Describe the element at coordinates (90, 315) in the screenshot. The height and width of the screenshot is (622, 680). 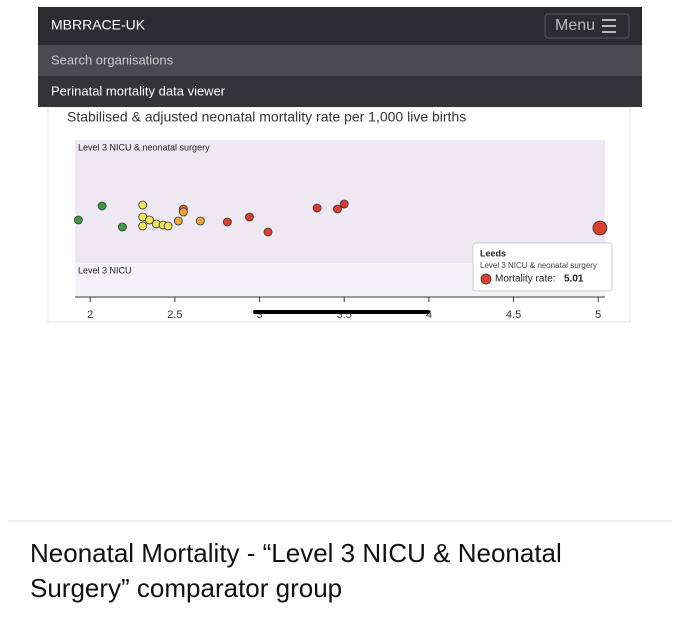
I see `x-tick-label: 2` at that location.